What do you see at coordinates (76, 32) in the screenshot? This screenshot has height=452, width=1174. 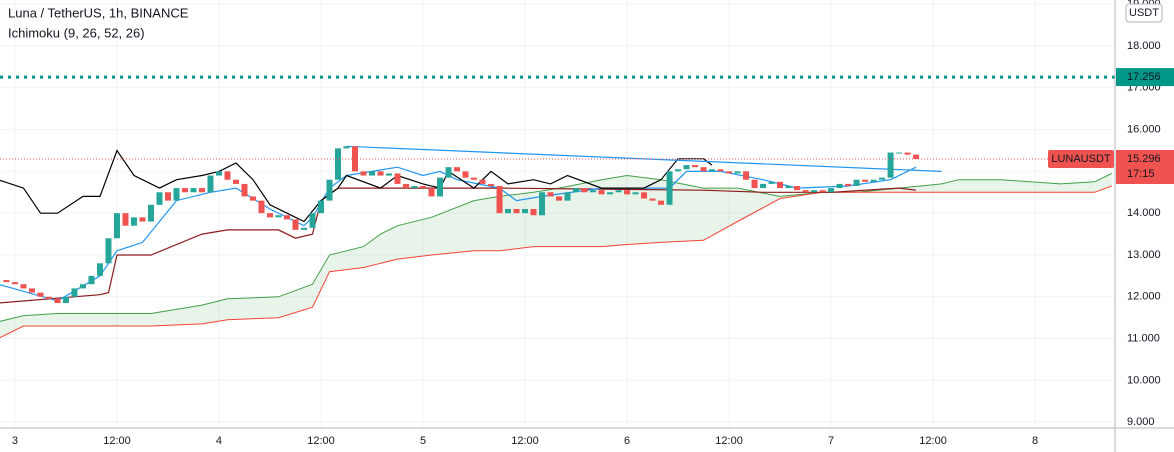 I see `indicator-label: Ichimoku (9, 26, 52, 26)` at bounding box center [76, 32].